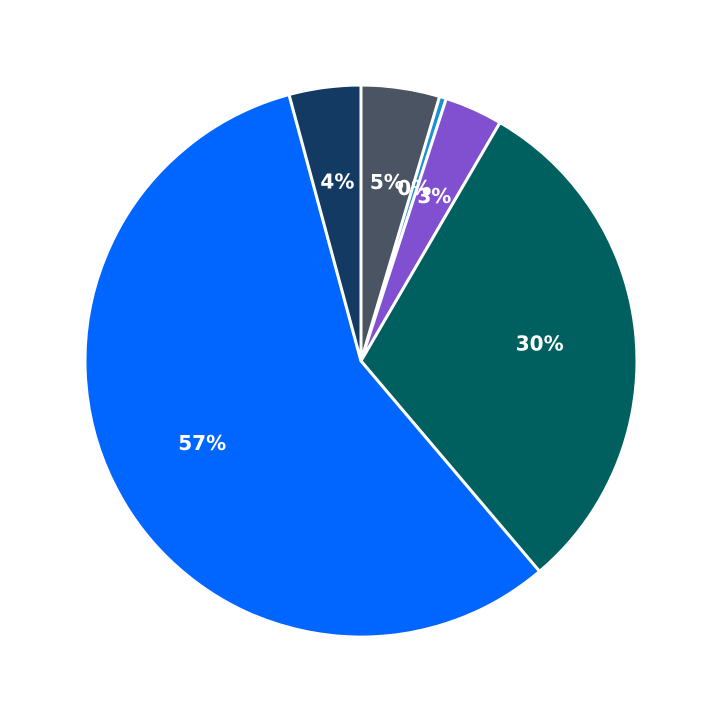 This screenshot has width=723, height=723. What do you see at coordinates (540, 344) in the screenshot?
I see `data-label: 30%` at bounding box center [540, 344].